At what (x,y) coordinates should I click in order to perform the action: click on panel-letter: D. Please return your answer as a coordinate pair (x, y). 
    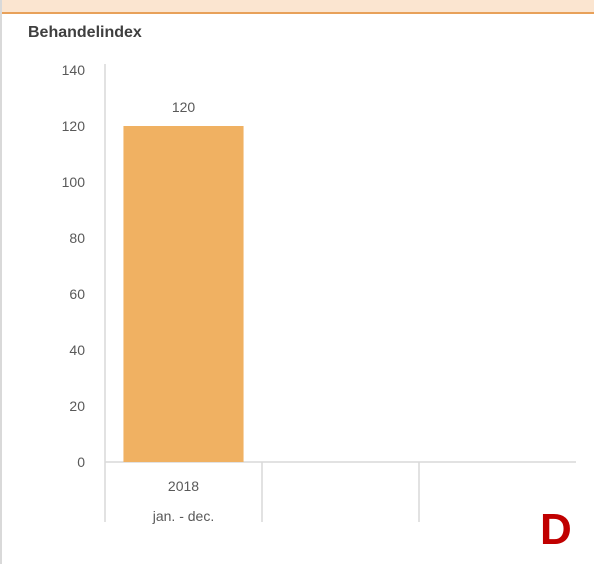
    Looking at the image, I should click on (556, 529).